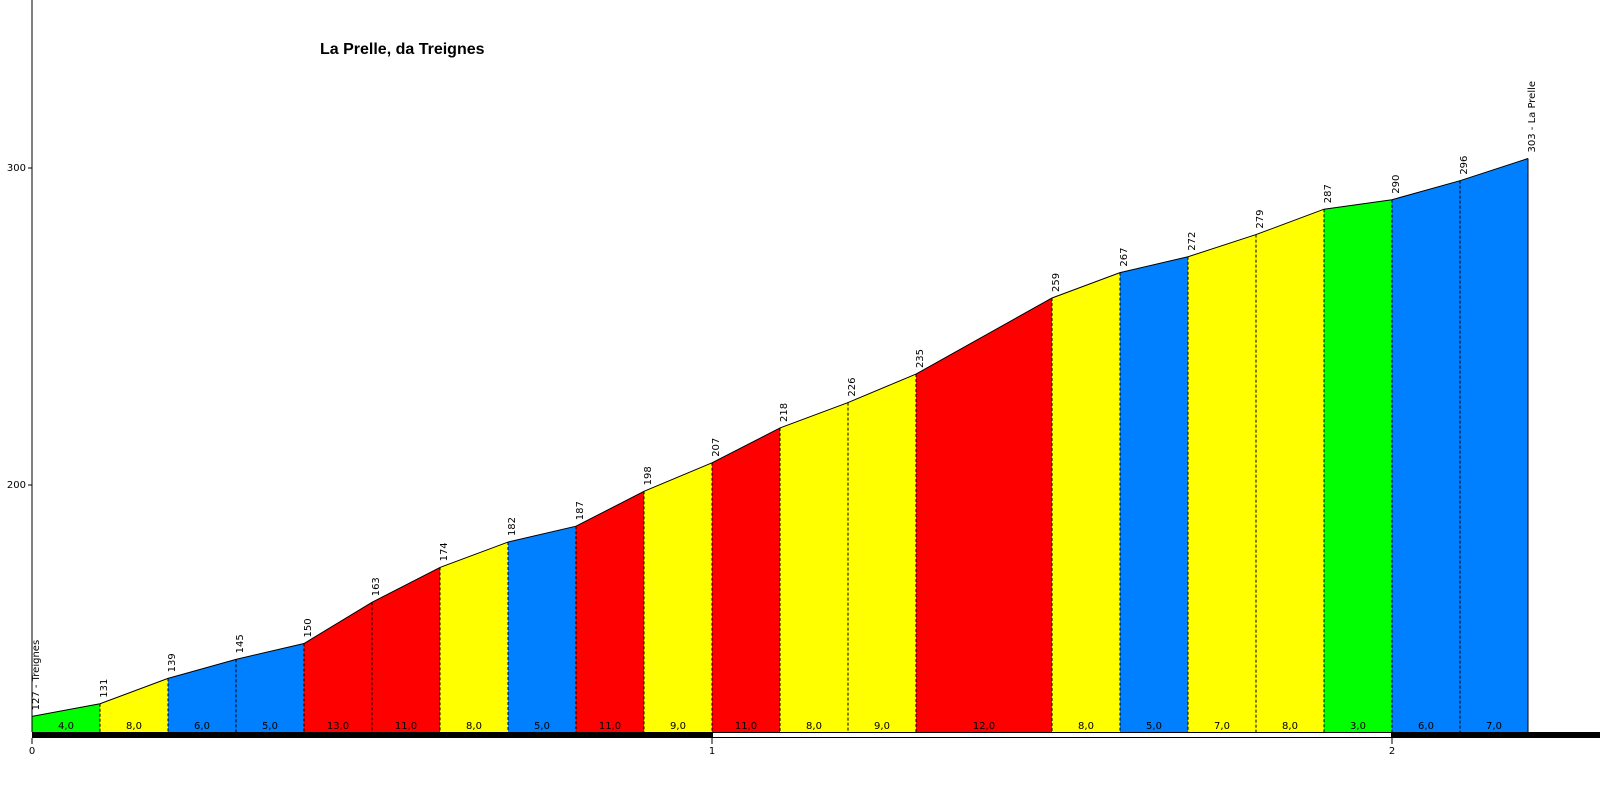 Image resolution: width=1600 pixels, height=800 pixels. I want to click on gradient-label: 4,0, so click(66, 726).